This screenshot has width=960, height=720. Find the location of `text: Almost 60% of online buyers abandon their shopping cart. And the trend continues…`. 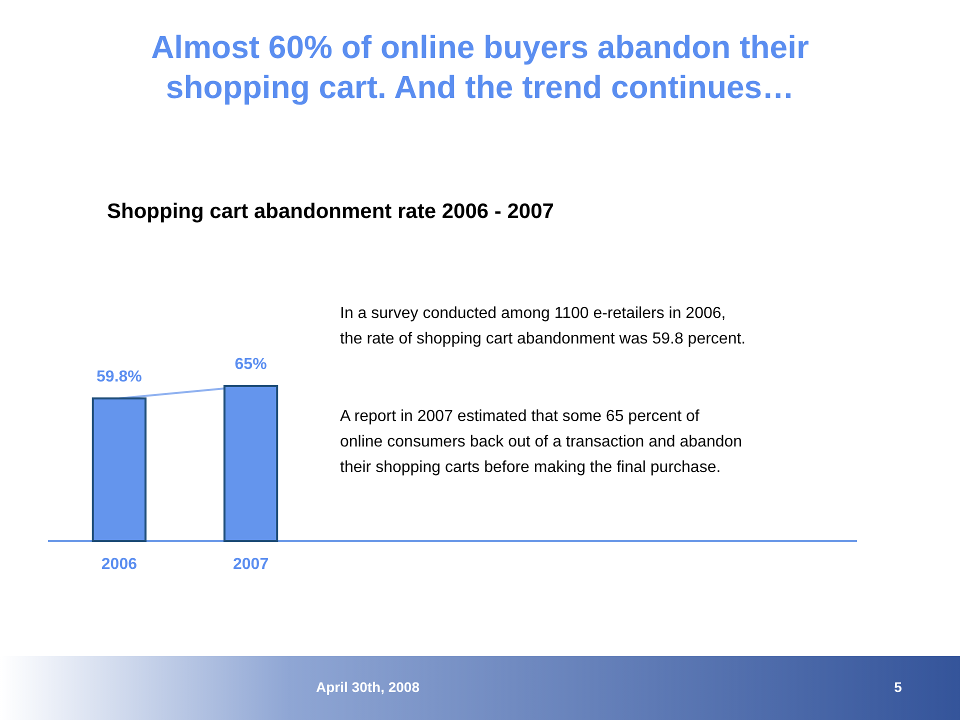

text: Almost 60% of online buyers abandon their shopping cart. And the trend continues… is located at coordinates (480, 67).